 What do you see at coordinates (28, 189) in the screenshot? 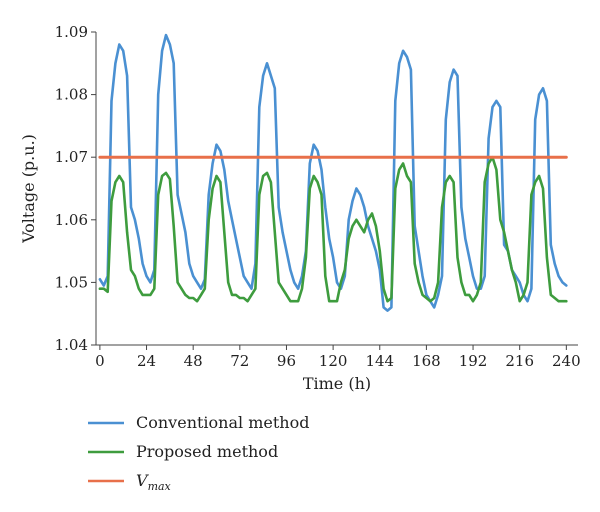
I see `y-axis-title: Voltage (p.u.)` at bounding box center [28, 189].